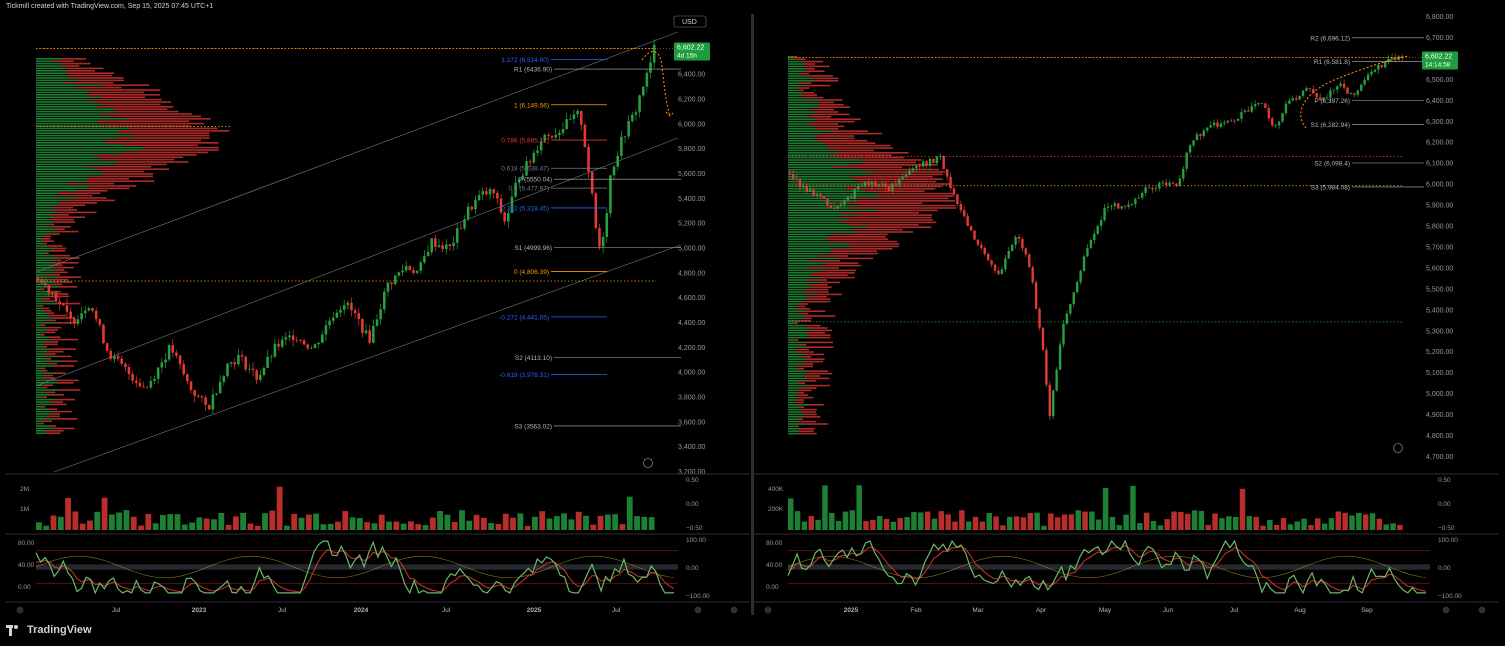 The width and height of the screenshot is (1505, 646). Describe the element at coordinates (26, 565) in the screenshot. I see `stoch-left-axis-label: 40.00` at that location.